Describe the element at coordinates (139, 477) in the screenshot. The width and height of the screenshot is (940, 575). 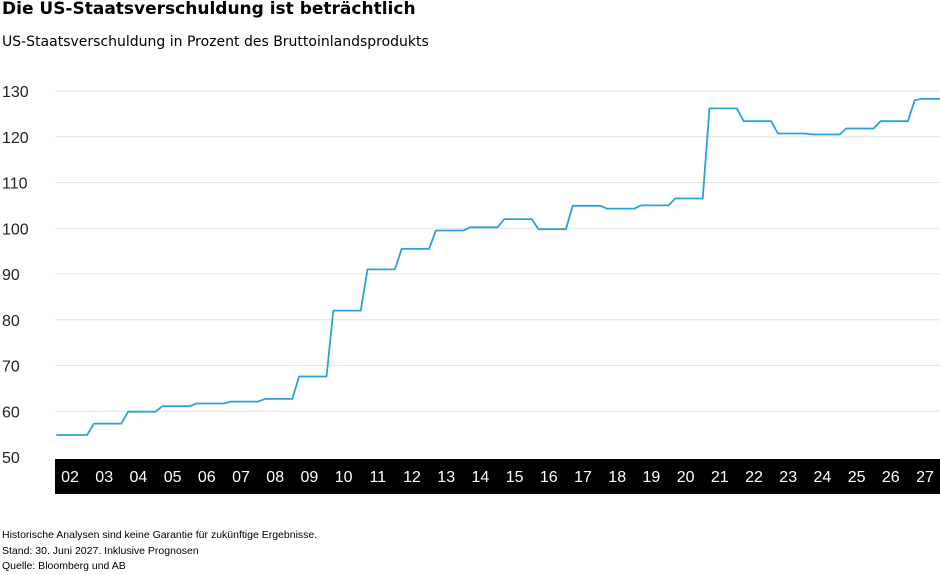
I see `x-tick-label-04: 04` at that location.